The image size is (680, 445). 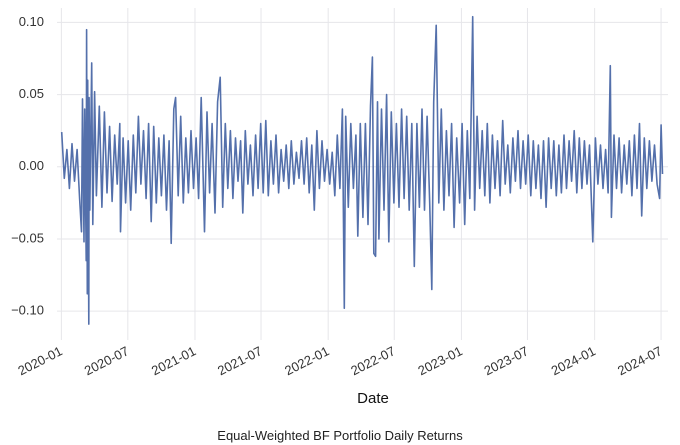 I want to click on x-tick-label: 2024-07, so click(x=639, y=360).